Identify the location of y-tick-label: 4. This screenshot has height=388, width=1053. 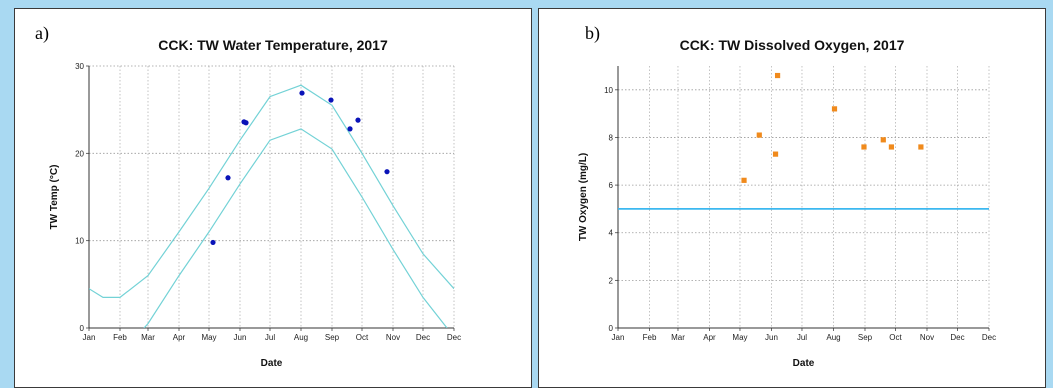
(611, 233).